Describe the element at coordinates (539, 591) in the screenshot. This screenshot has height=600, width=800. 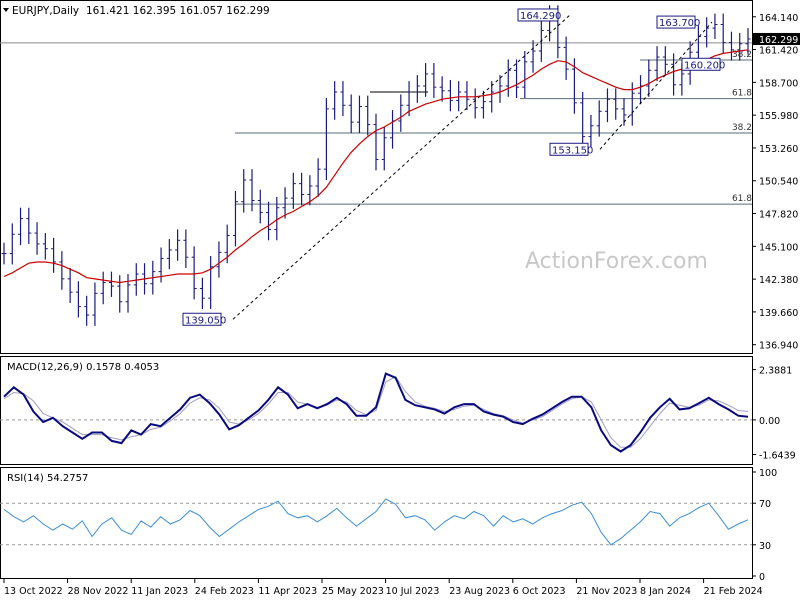
I see `x-tick-label: 6 Oct 2023` at that location.